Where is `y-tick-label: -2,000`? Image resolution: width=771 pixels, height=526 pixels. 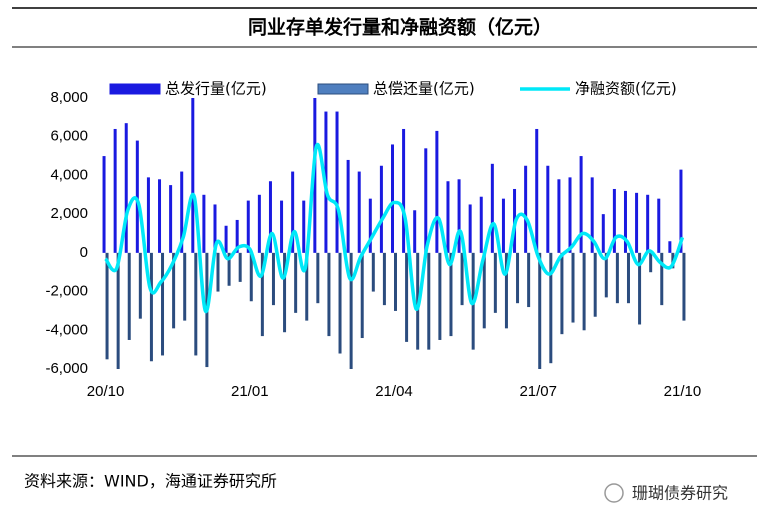
y-tick-label: -2,000 is located at coordinates (66, 291).